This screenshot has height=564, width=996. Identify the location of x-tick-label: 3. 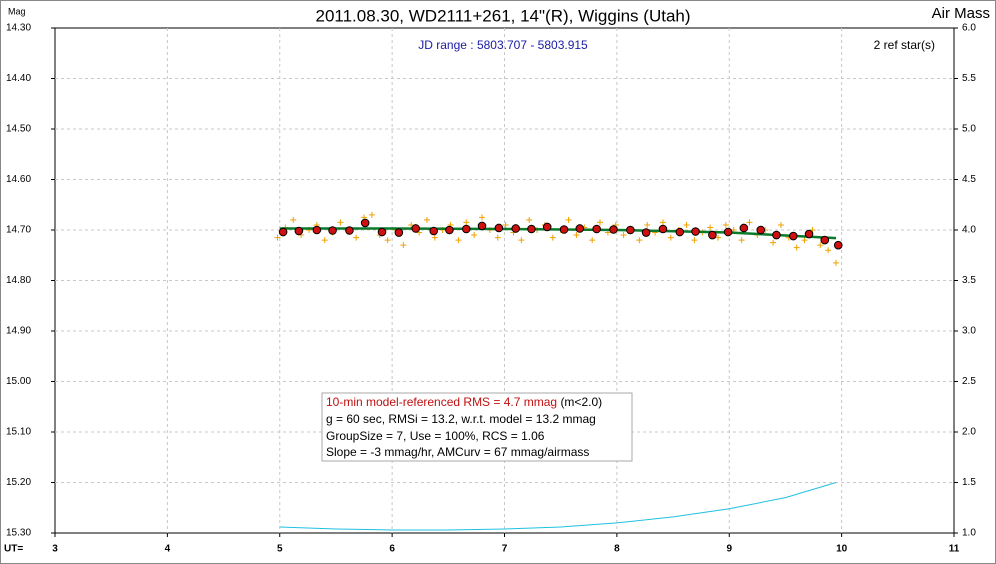
(55, 549).